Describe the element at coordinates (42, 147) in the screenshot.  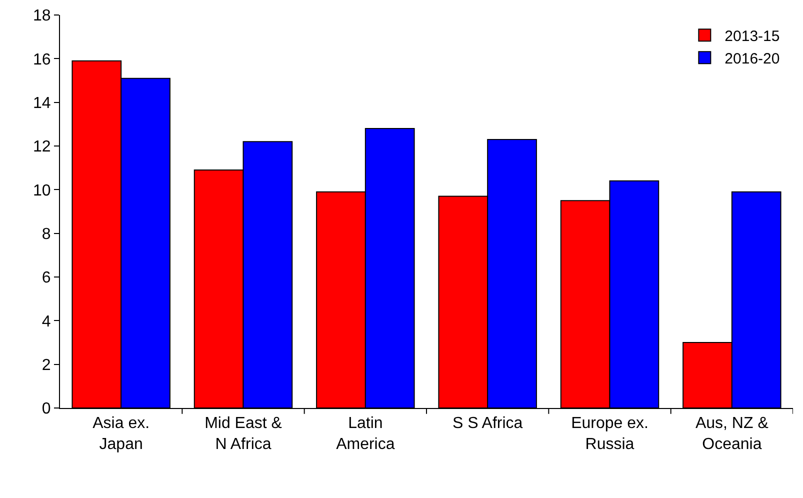
I see `y-tick-label: 12` at that location.